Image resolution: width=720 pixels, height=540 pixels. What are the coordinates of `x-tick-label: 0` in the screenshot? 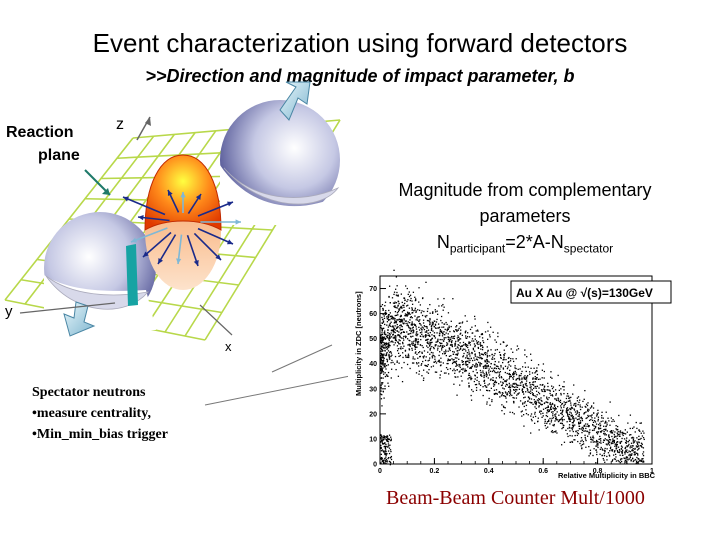 It's located at (380, 471).